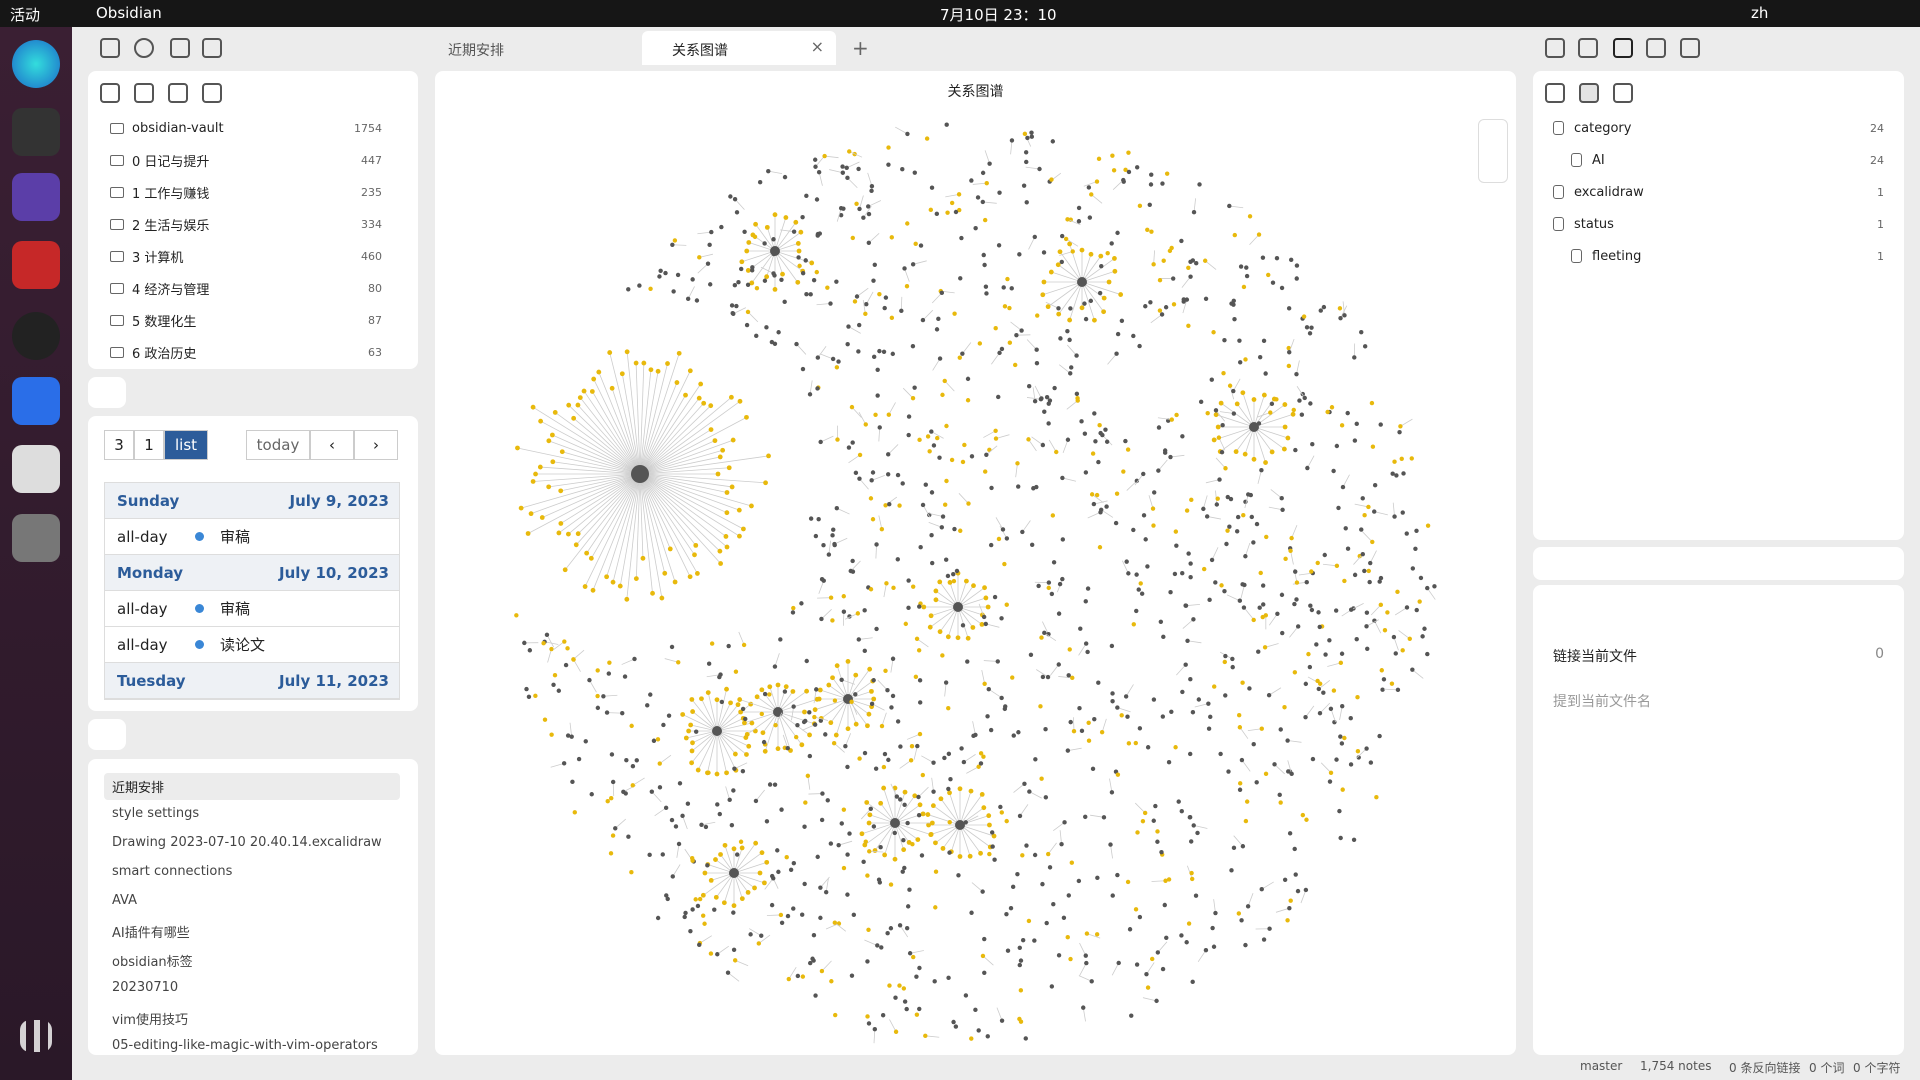 Image resolution: width=1920 pixels, height=1080 pixels. I want to click on collapse-button, so click(1623, 93).